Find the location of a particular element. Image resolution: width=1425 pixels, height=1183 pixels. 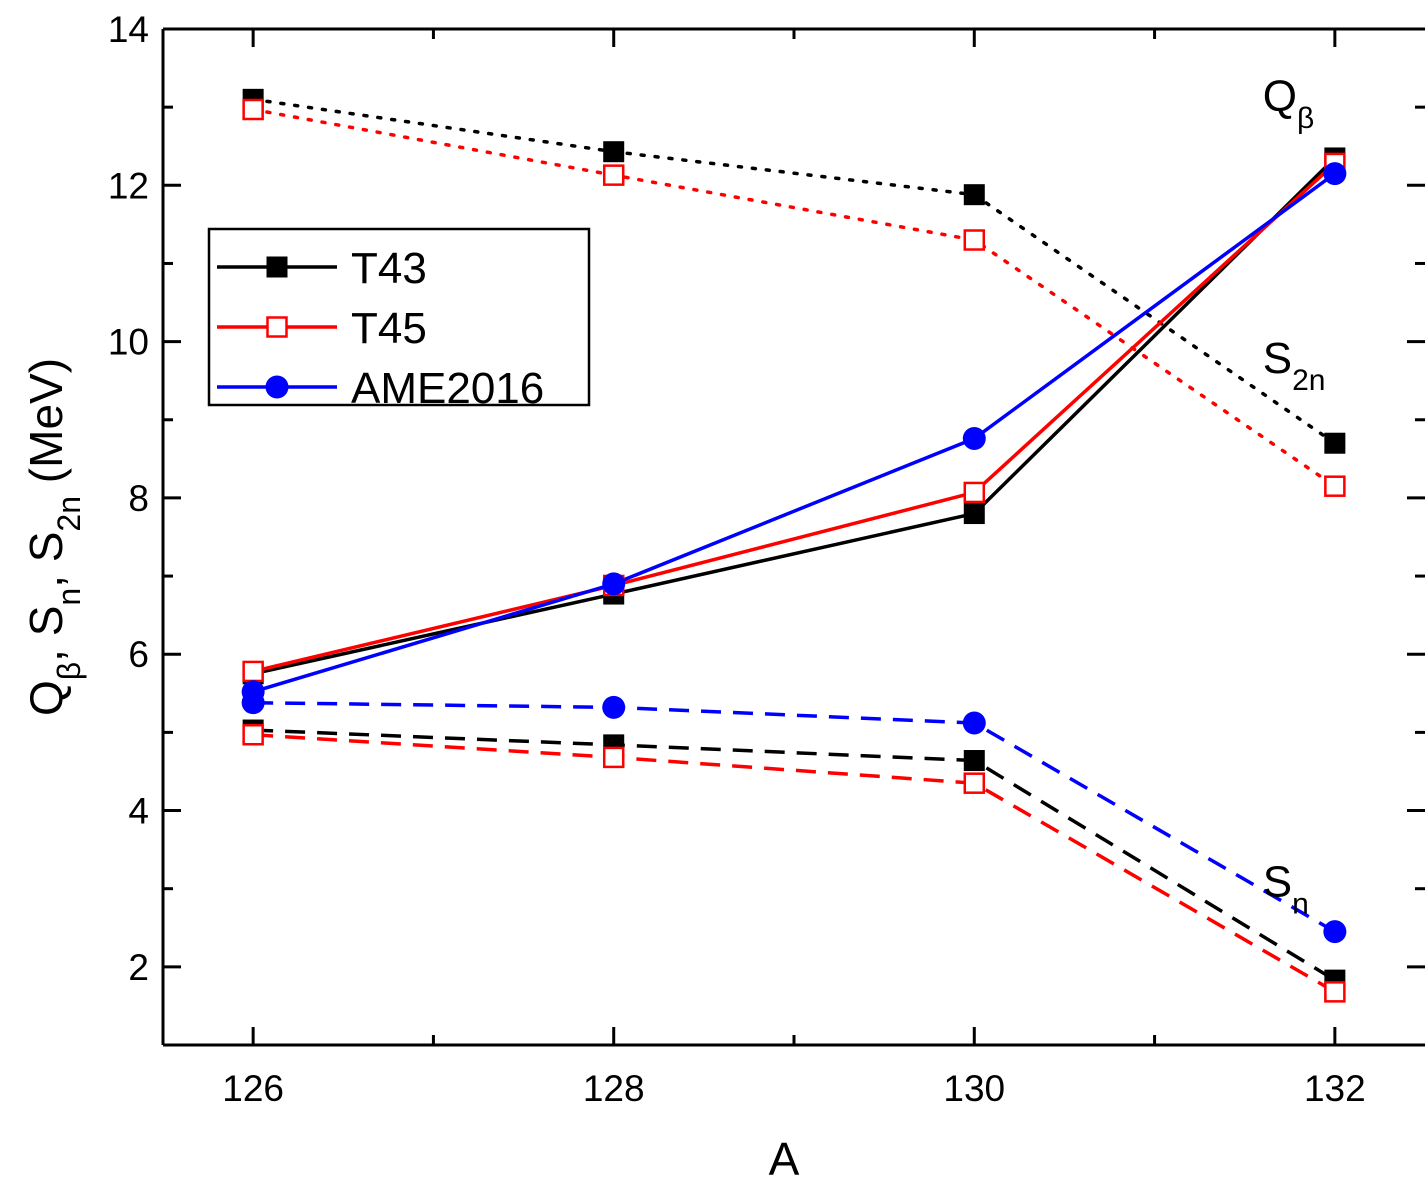

x-axis-title: A is located at coordinates (784, 1158).